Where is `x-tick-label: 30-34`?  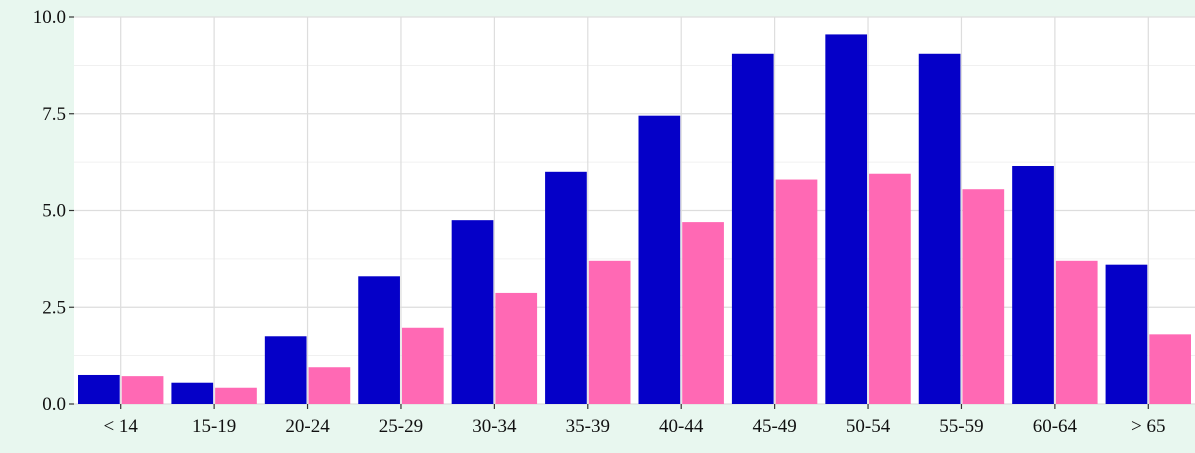 x-tick-label: 30-34 is located at coordinates (494, 426).